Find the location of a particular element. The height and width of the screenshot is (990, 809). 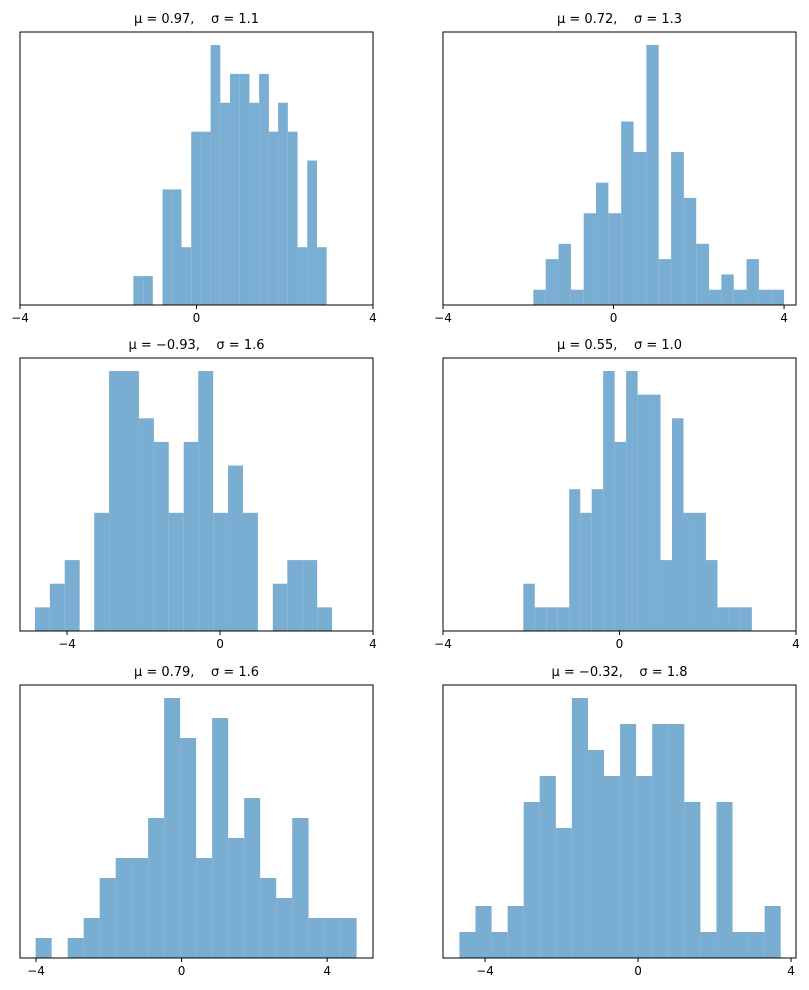

subplot-title: μ = 0.79, σ = 1.6 is located at coordinates (196, 672).